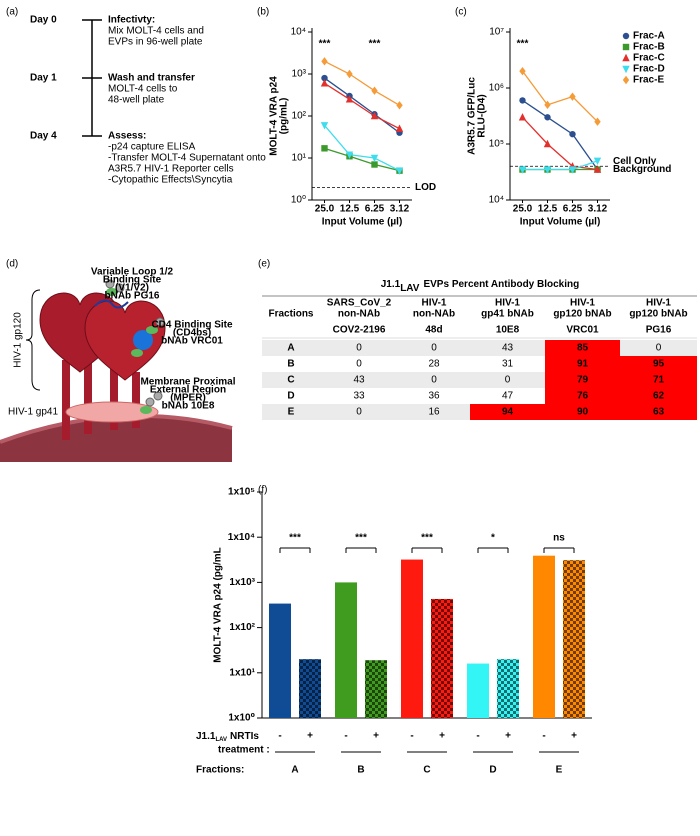  What do you see at coordinates (434, 364) in the screenshot?
I see `cell-value: 28` at bounding box center [434, 364].